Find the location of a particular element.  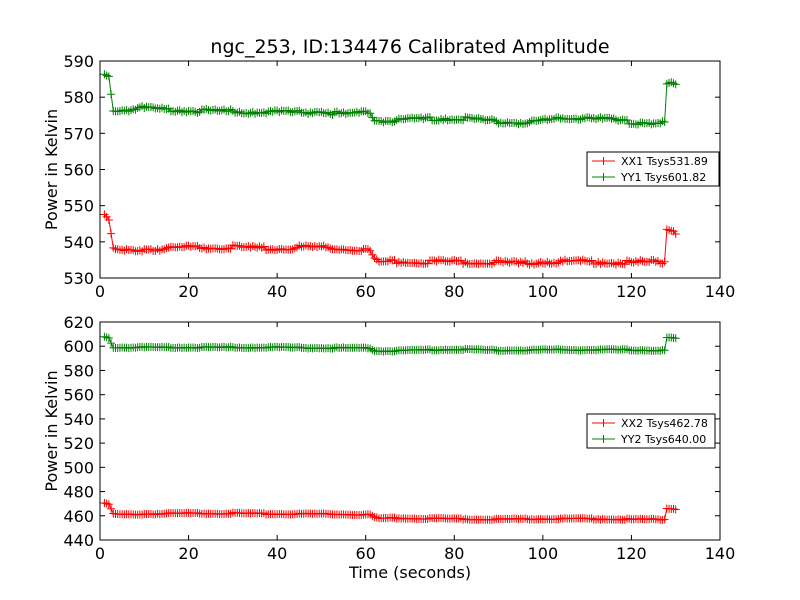

legend-entry-label: YY1 Tsys601.82 is located at coordinates (663, 177).